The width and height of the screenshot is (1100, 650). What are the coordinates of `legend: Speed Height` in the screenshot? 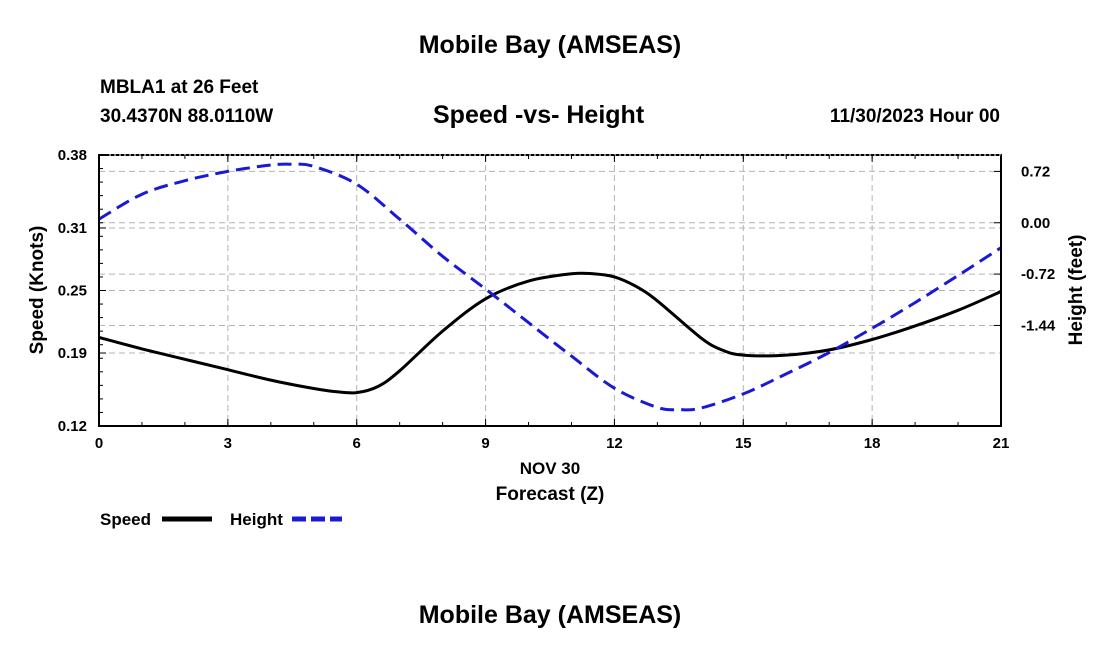 It's located at (221, 519).